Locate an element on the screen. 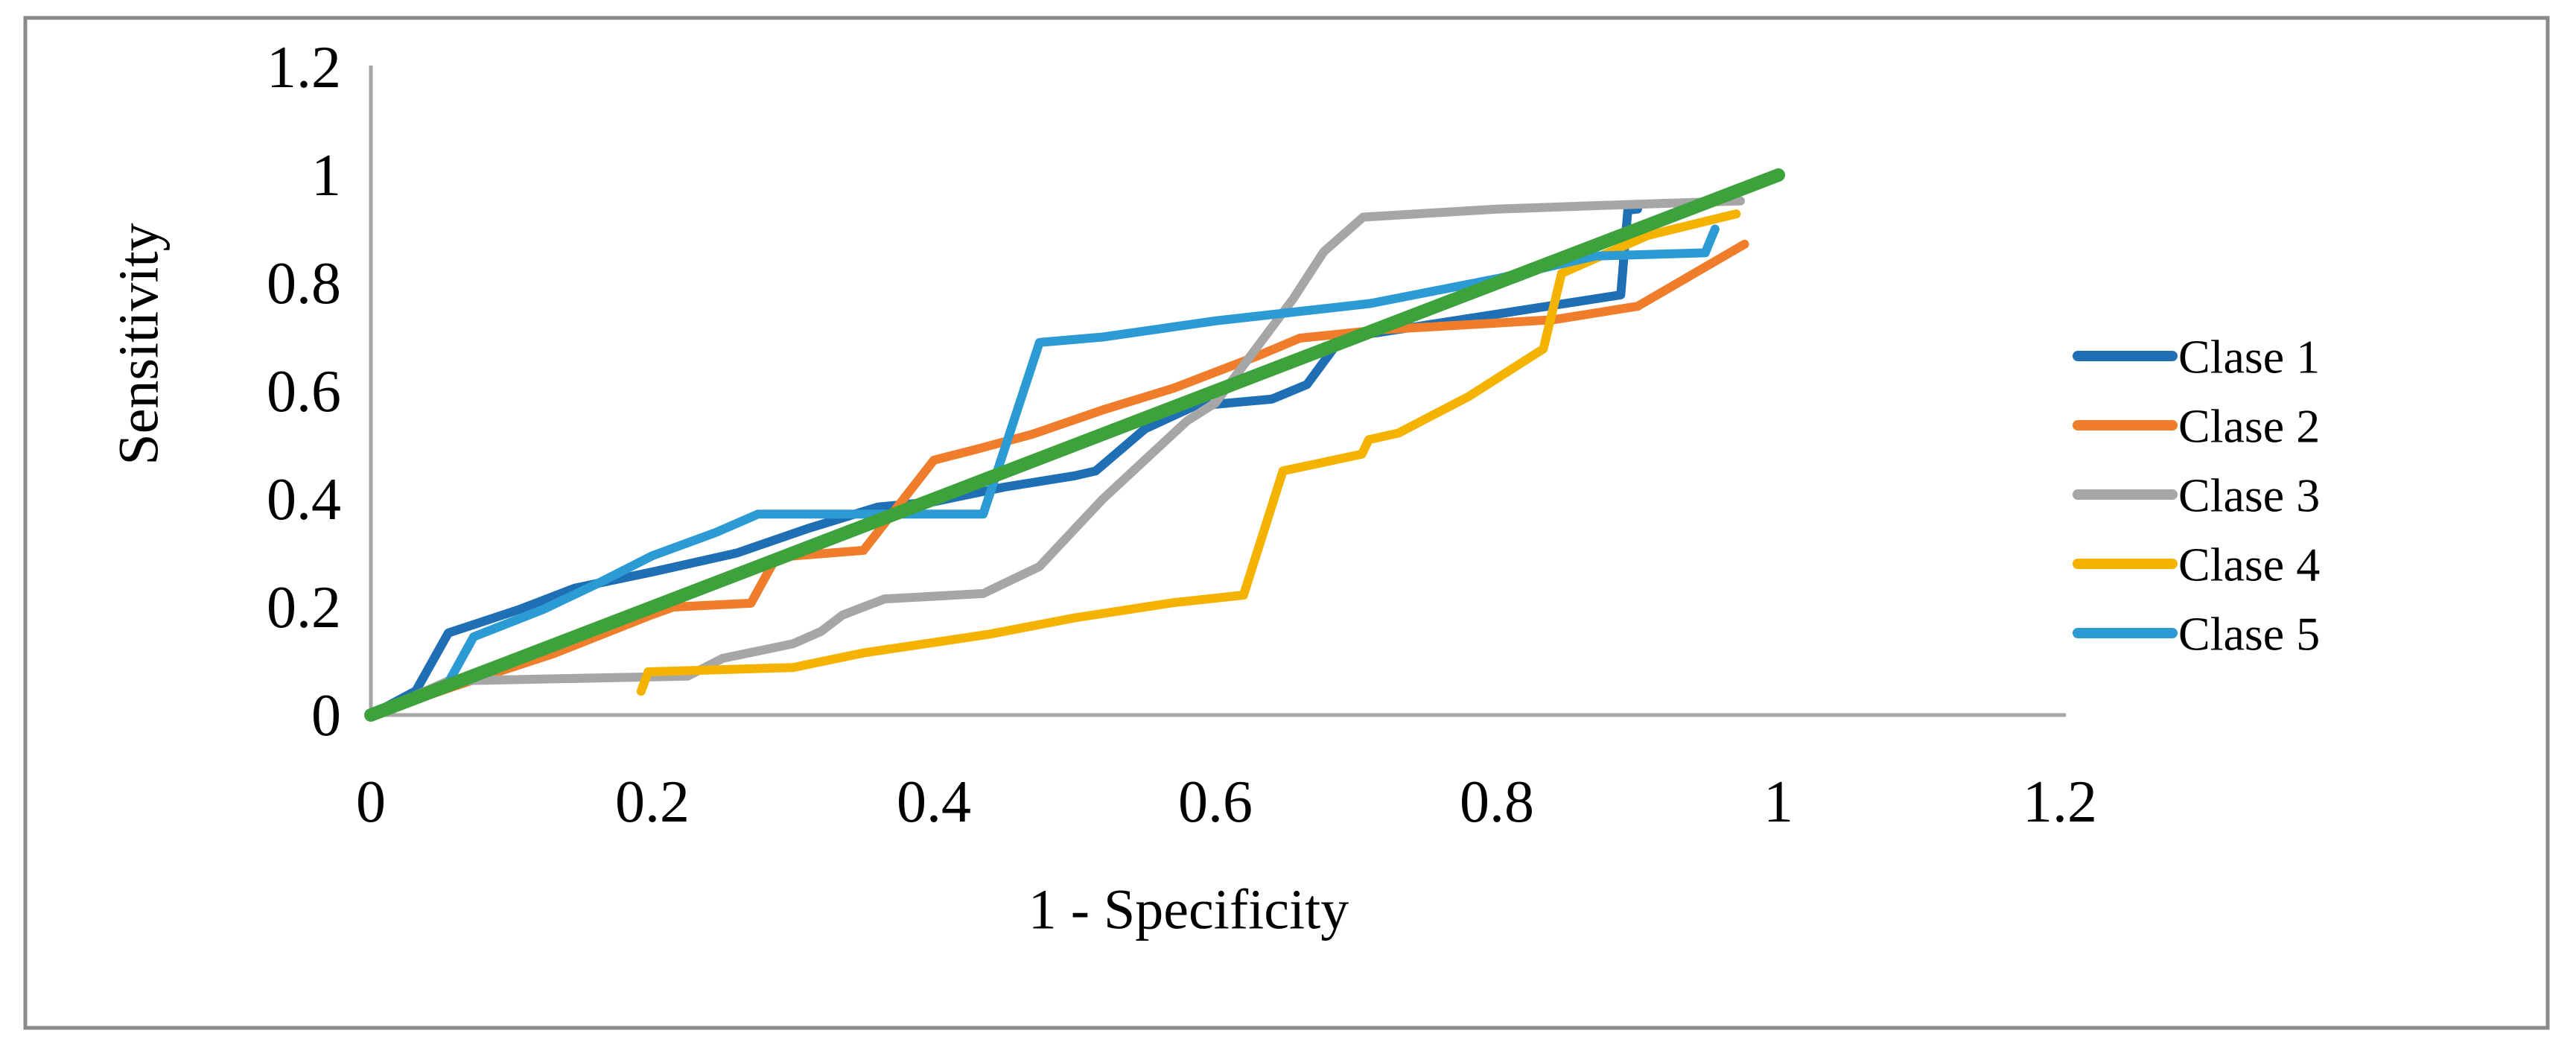 The height and width of the screenshot is (1042, 2576). legend-item-clase-3: Clase 3 is located at coordinates (2196, 495).